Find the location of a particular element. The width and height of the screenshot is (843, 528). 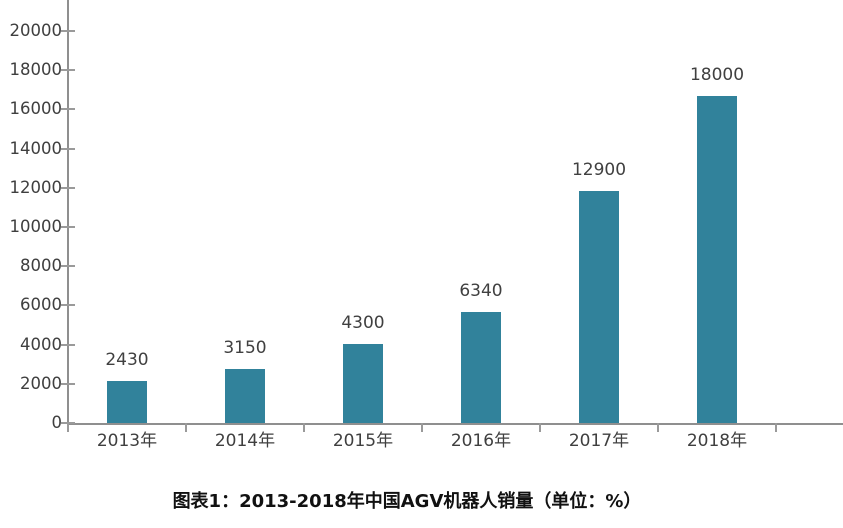

bar-value-label: 3150 is located at coordinates (245, 348).